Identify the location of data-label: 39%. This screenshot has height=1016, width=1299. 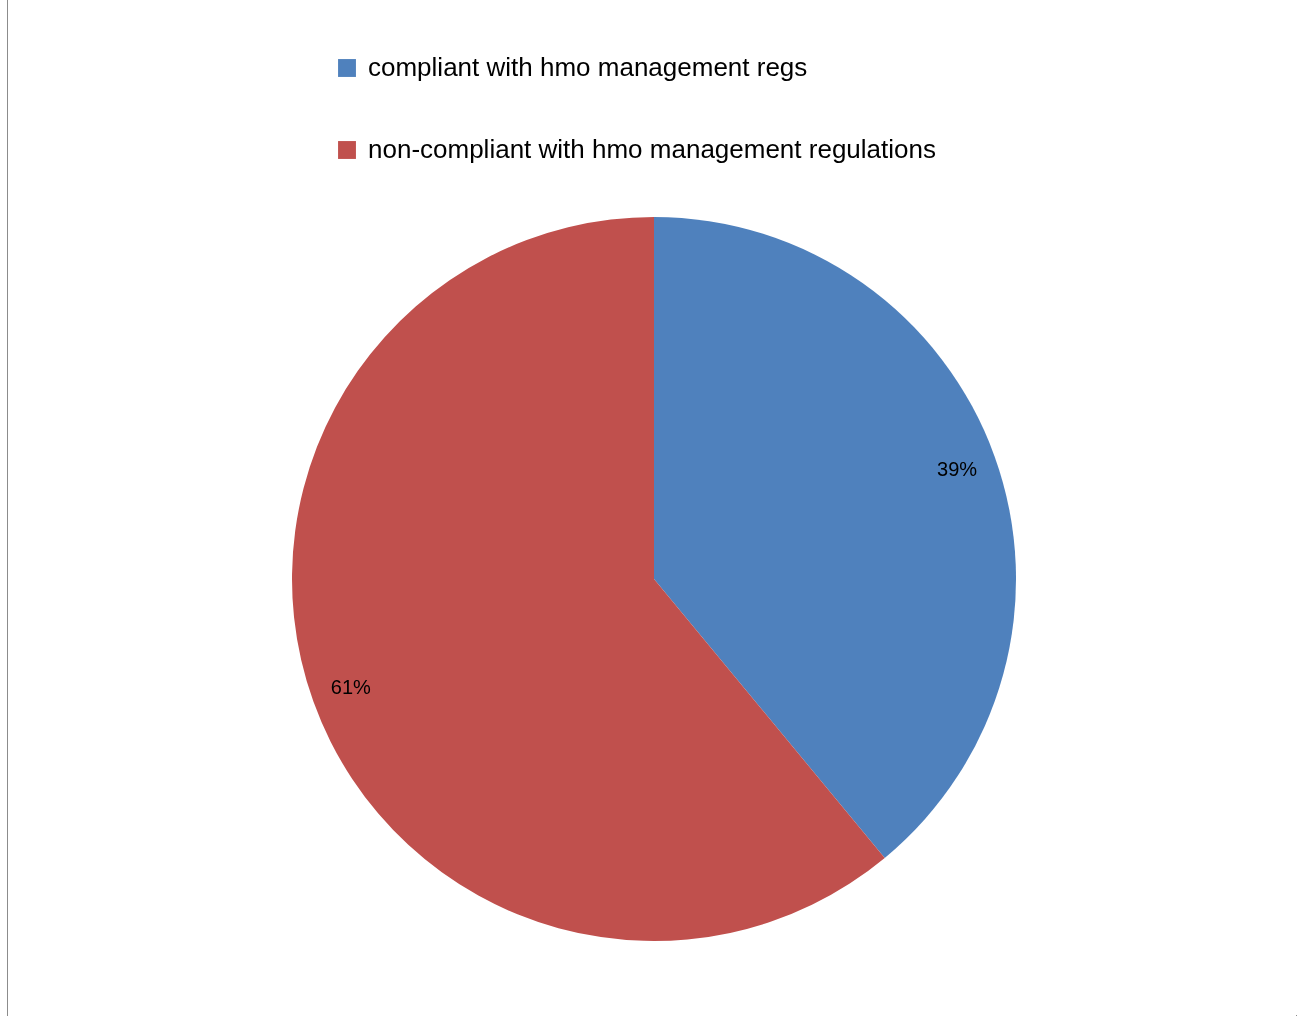
(957, 468).